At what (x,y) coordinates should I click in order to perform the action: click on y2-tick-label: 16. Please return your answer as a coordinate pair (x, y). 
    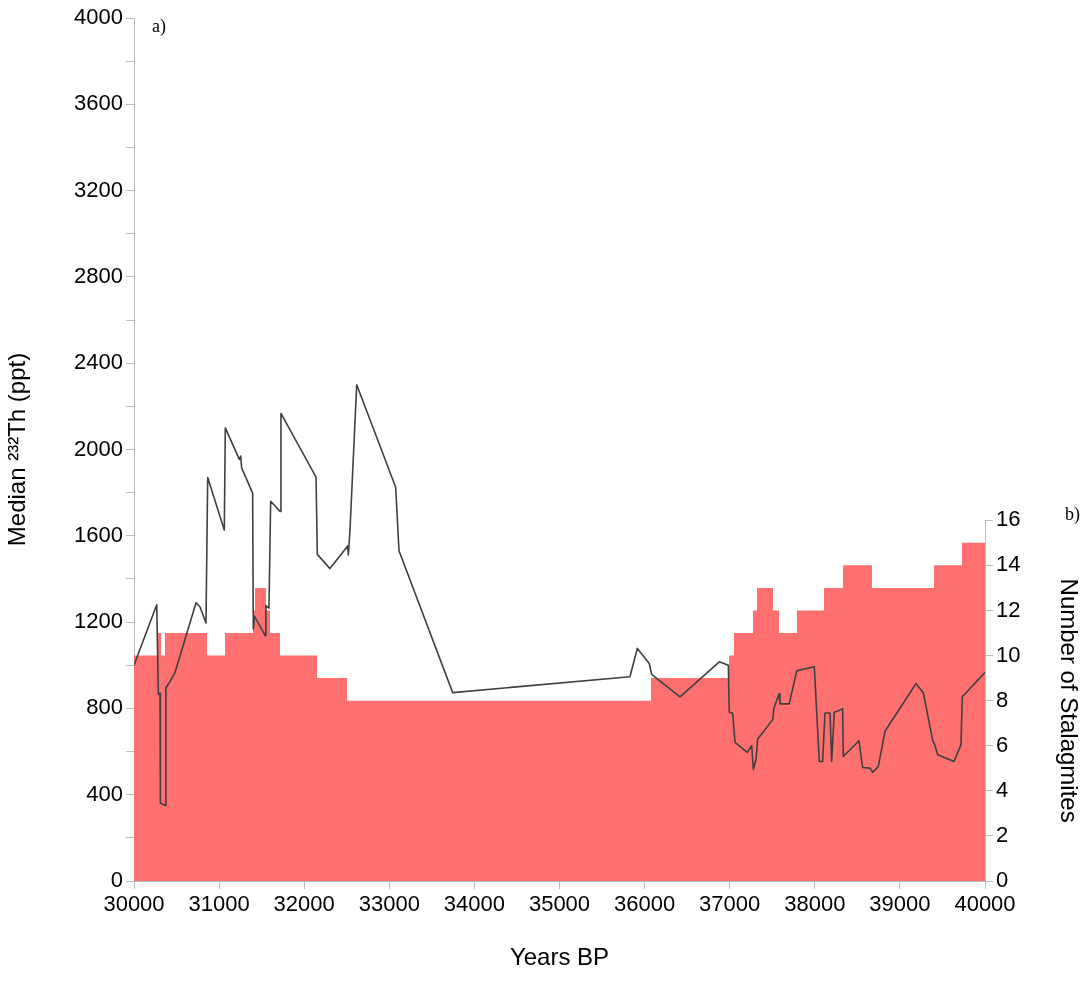
    Looking at the image, I should click on (1008, 519).